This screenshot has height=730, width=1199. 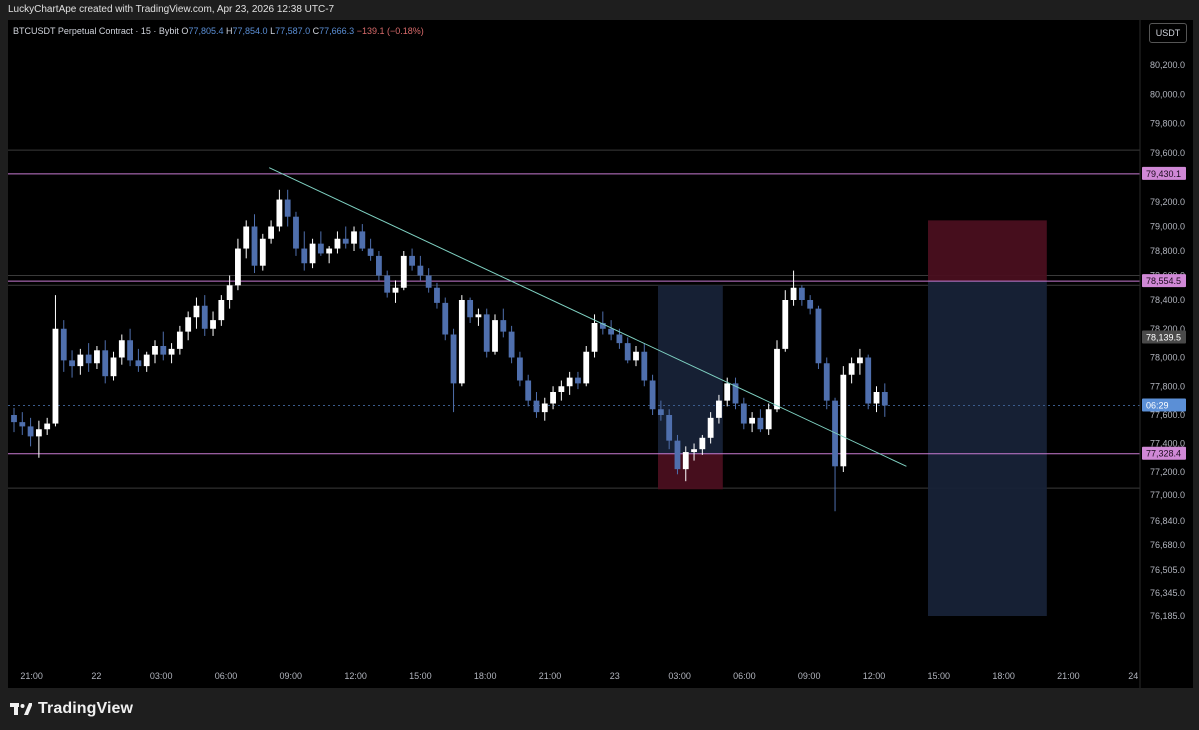 I want to click on tradingview-logo-text: TradingView, so click(x=86, y=708).